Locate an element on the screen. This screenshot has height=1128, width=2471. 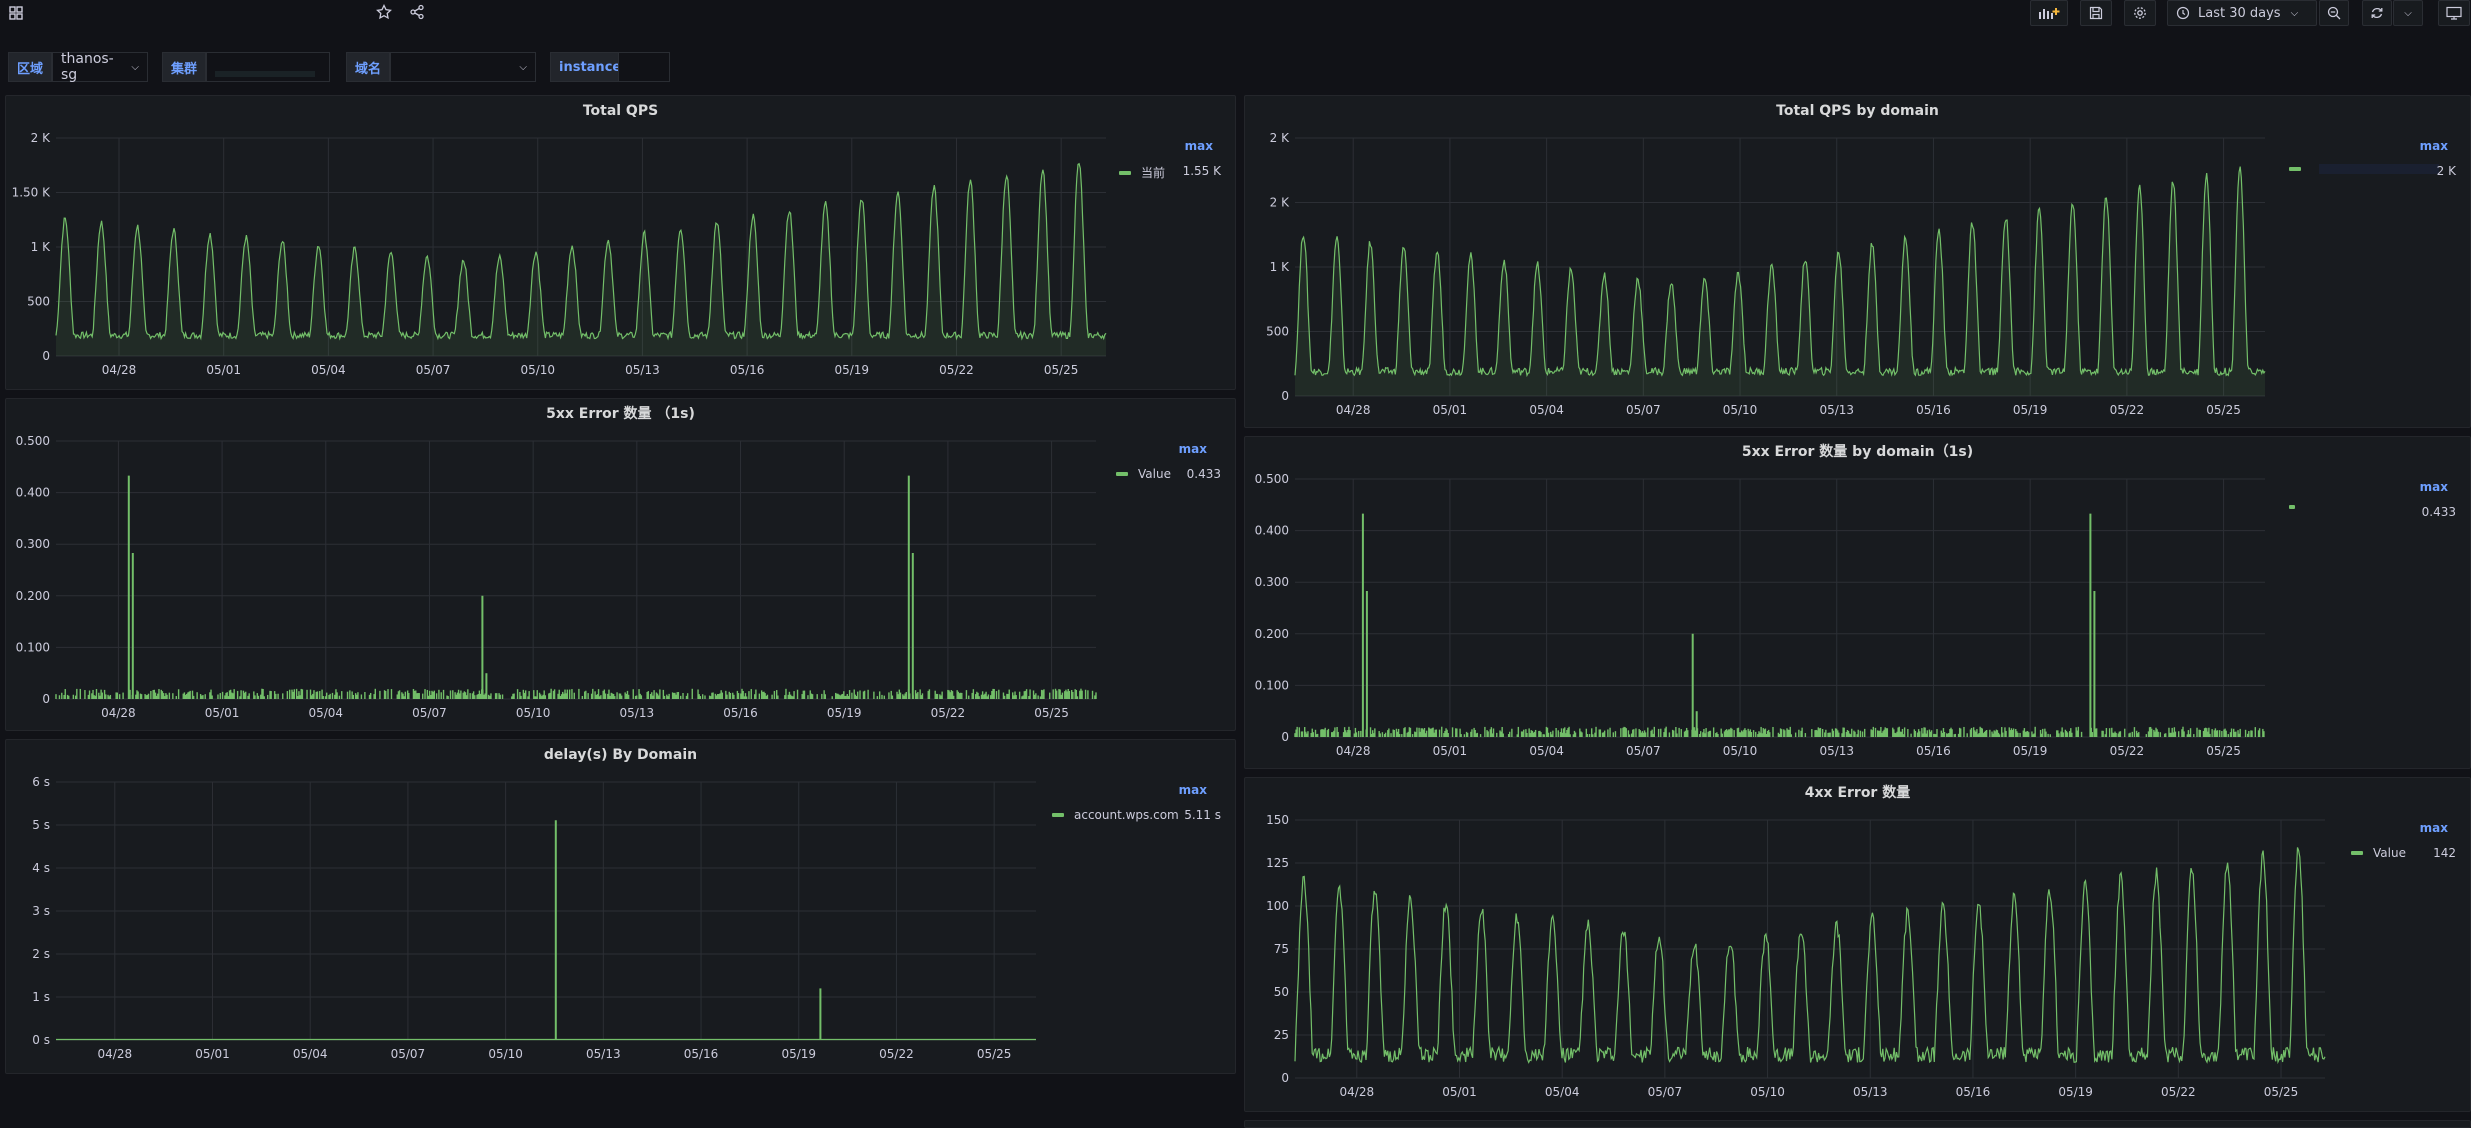
tv-mode-button is located at coordinates (2454, 13).